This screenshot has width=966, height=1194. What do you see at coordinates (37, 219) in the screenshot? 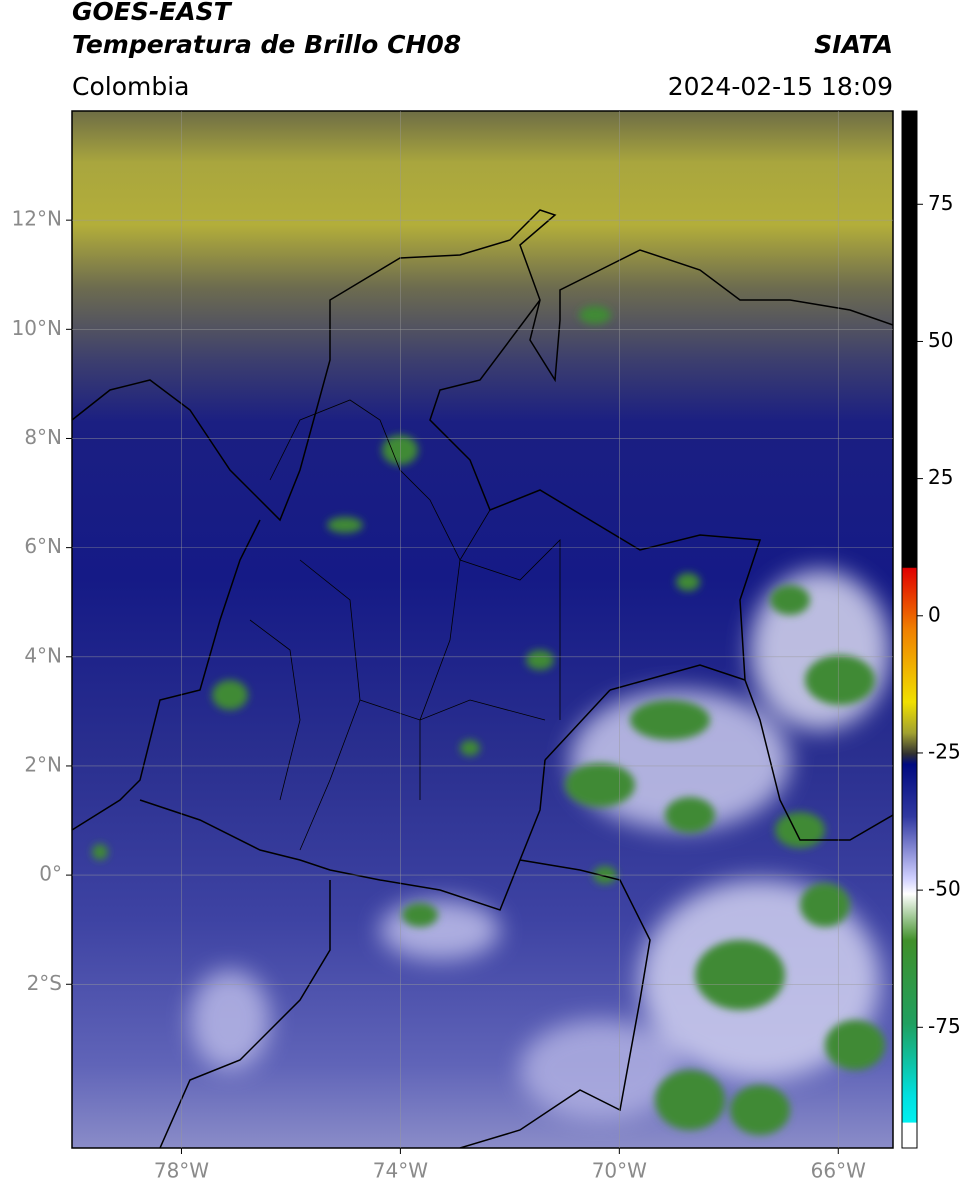
I see `y-tick-label: 12°N` at bounding box center [37, 219].